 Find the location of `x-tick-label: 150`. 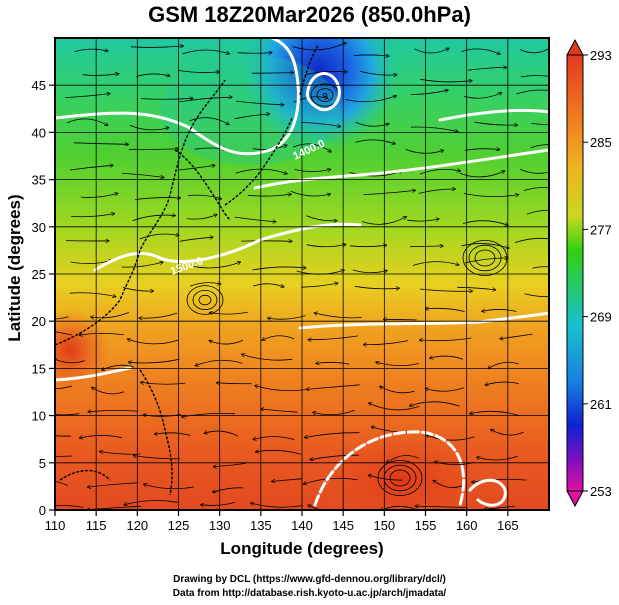

x-tick-label: 150 is located at coordinates (384, 525).